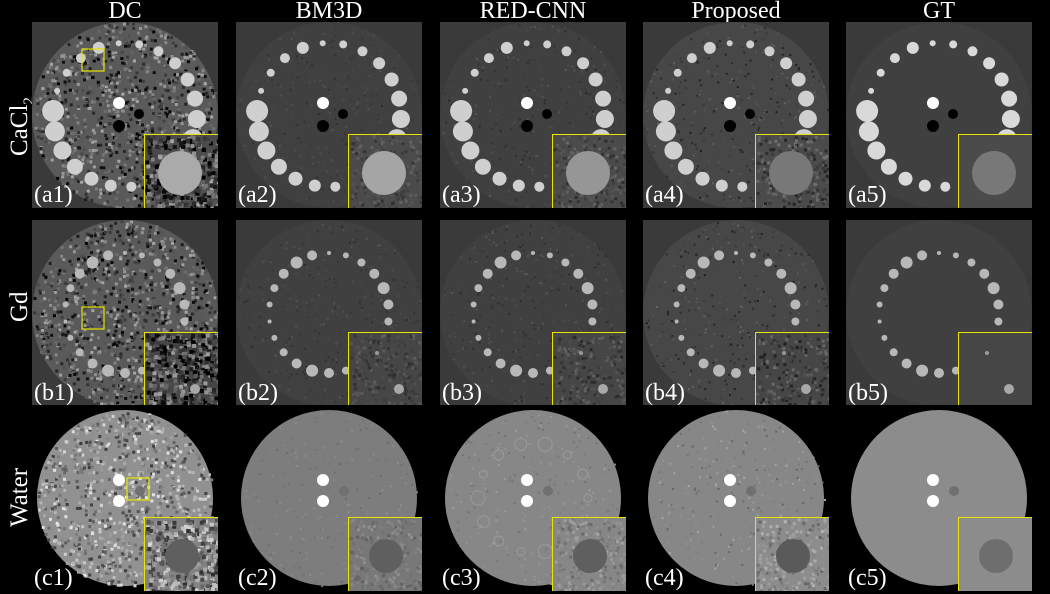  I want to click on panel-tag: (a3), so click(461, 195).